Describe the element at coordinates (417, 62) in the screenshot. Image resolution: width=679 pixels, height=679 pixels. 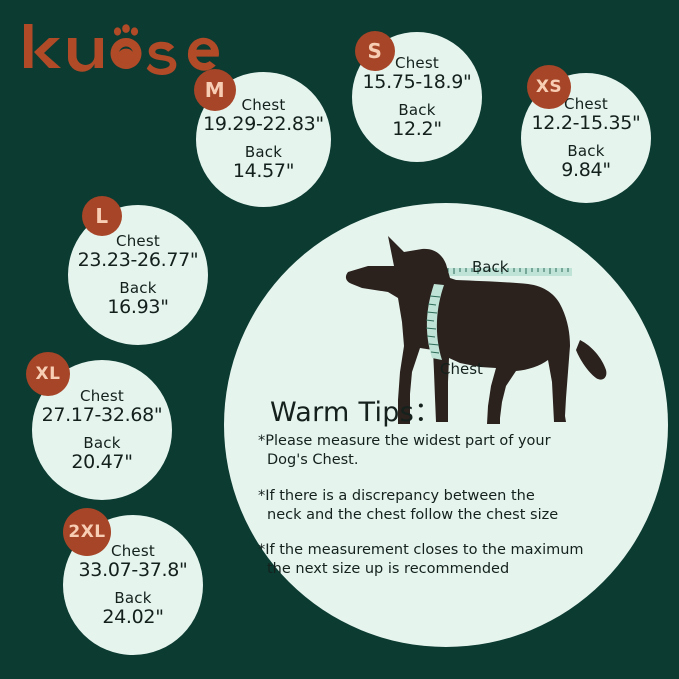
I see `chest-label-s: Chest` at that location.